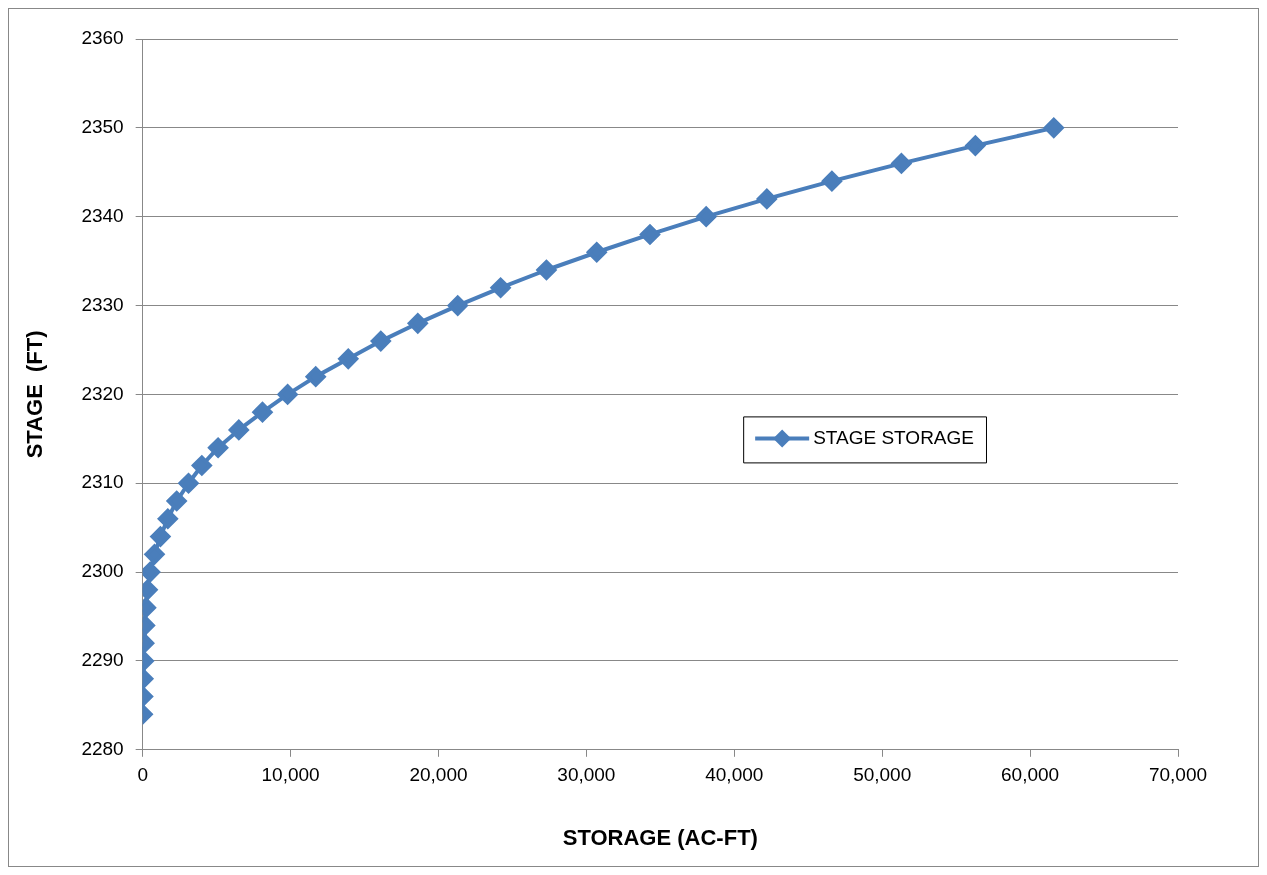 This screenshot has height=875, width=1267. I want to click on y-tick-label: 2360, so click(102, 38).